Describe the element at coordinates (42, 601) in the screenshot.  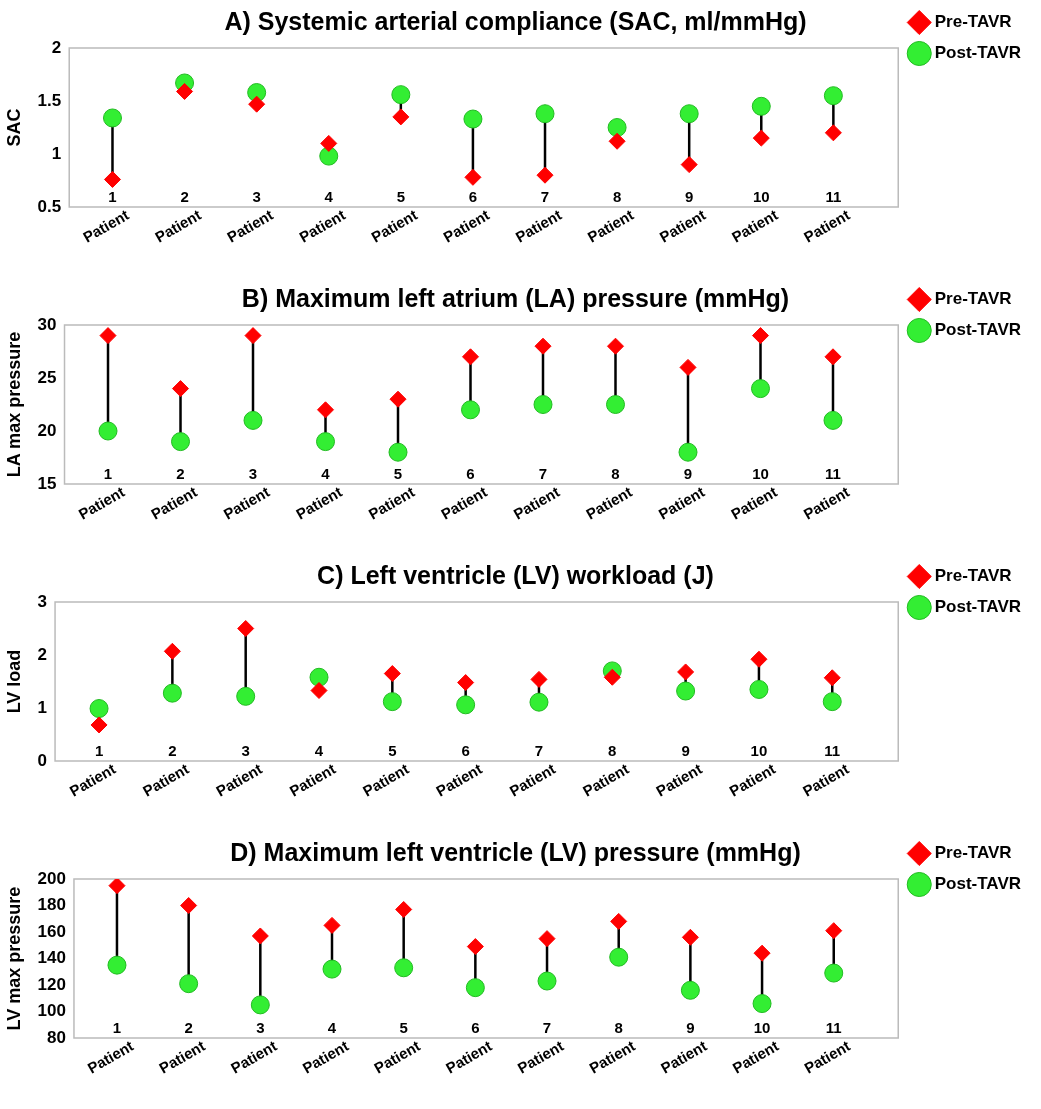
I see `y-tick-label: 3` at that location.